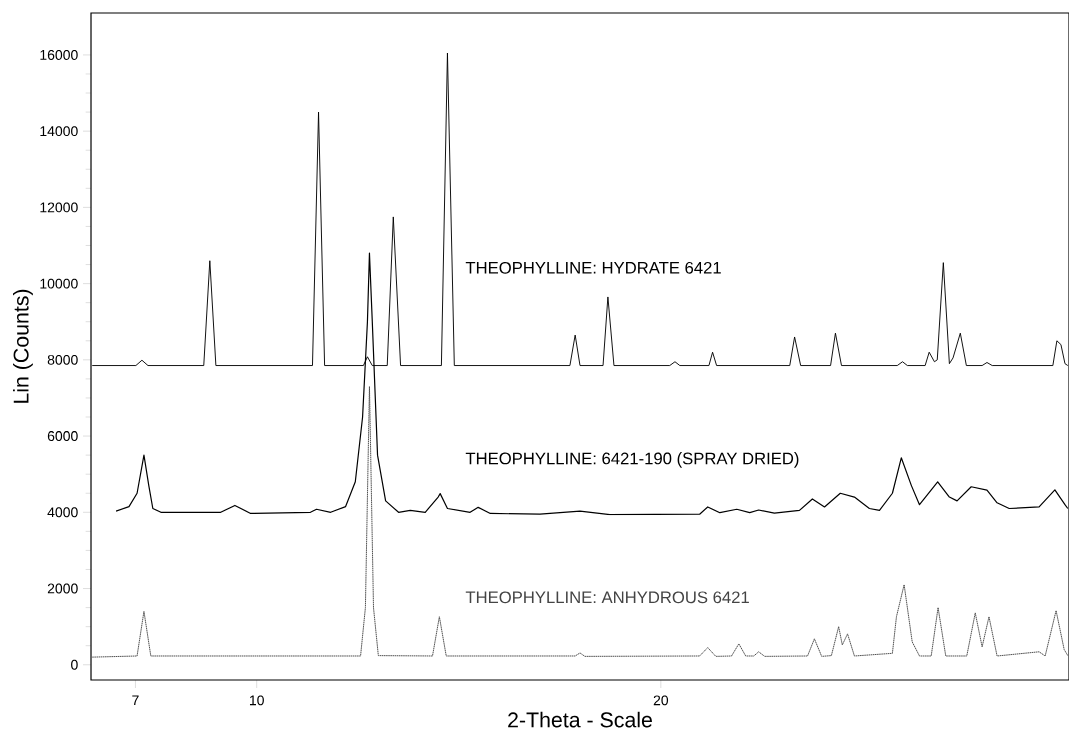  I want to click on y-tick-label: 4000, so click(62, 512).